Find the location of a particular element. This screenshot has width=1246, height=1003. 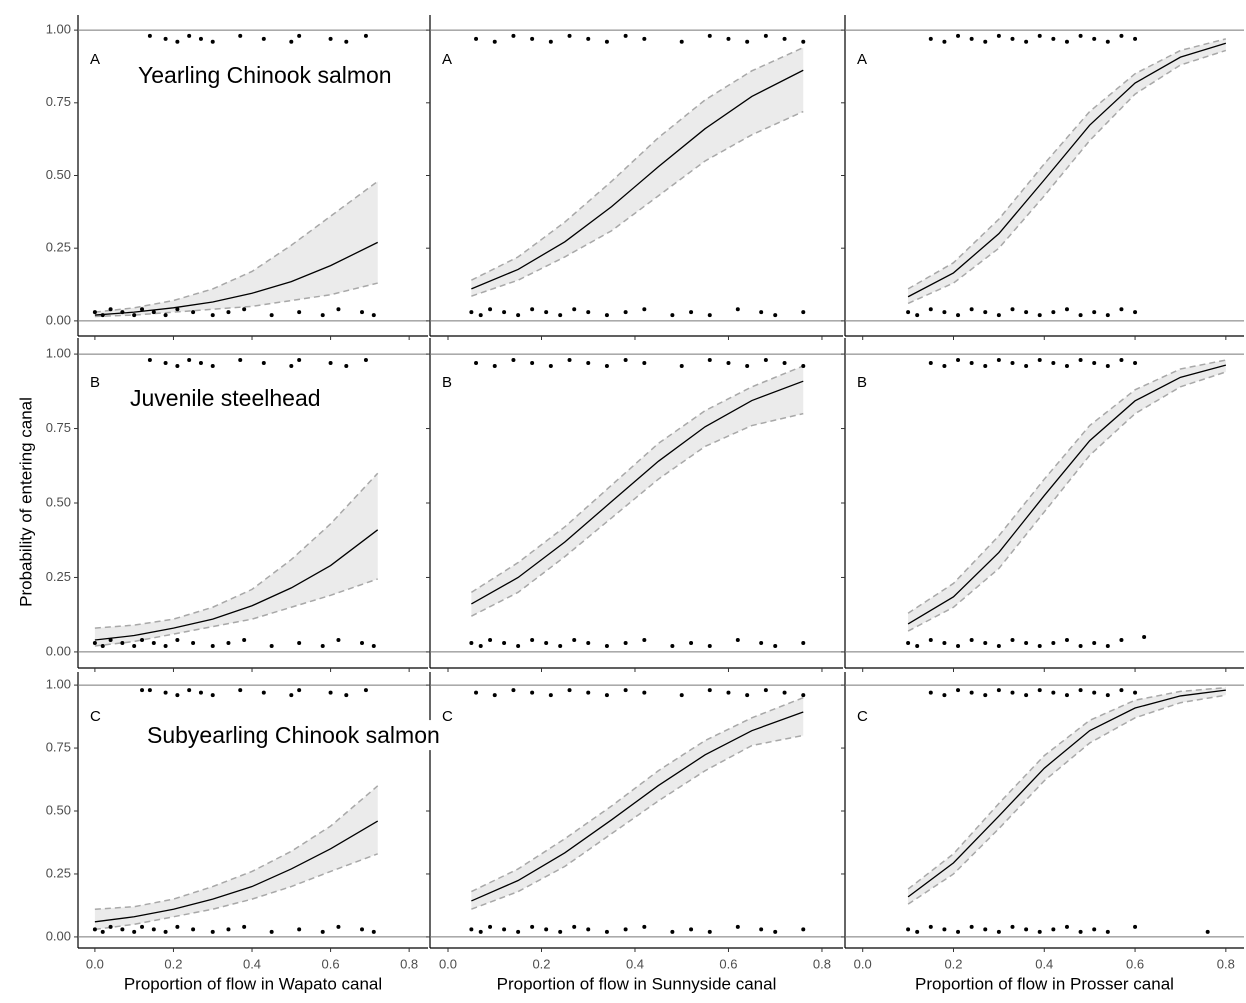

y-tick-label: 0.25 is located at coordinates (58, 872).